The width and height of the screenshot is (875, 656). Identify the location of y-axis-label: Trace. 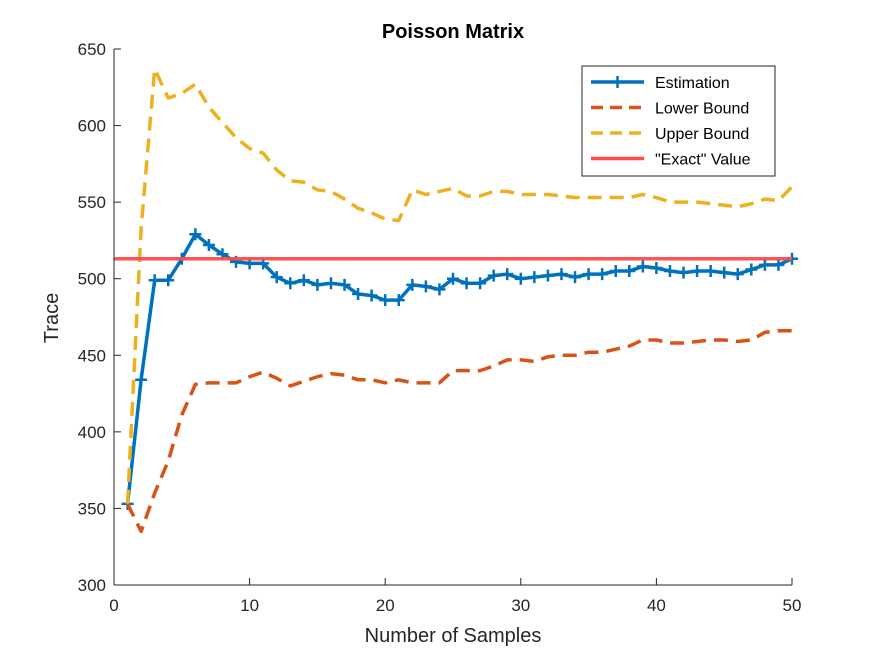
(52, 318).